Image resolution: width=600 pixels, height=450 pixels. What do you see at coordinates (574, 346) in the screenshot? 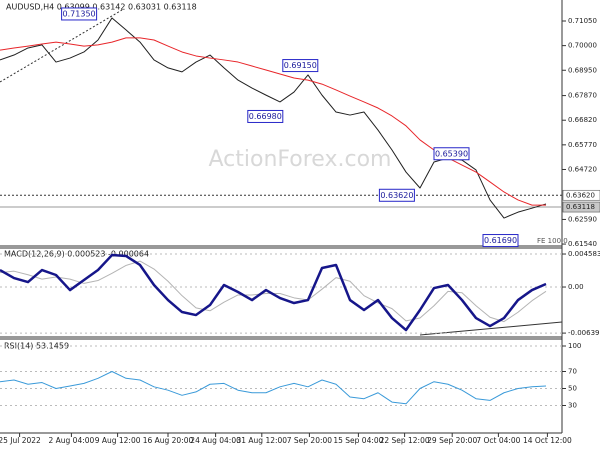
I see `y-tick-label: 100` at bounding box center [574, 346].